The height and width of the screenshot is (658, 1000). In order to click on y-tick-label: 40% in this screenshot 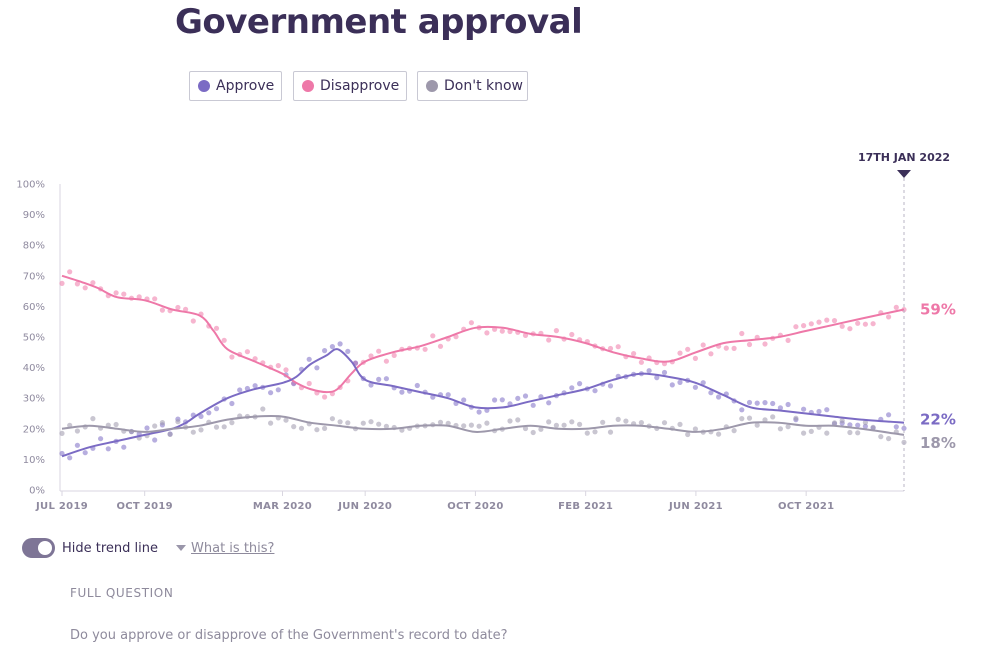, I will do `click(34, 368)`.